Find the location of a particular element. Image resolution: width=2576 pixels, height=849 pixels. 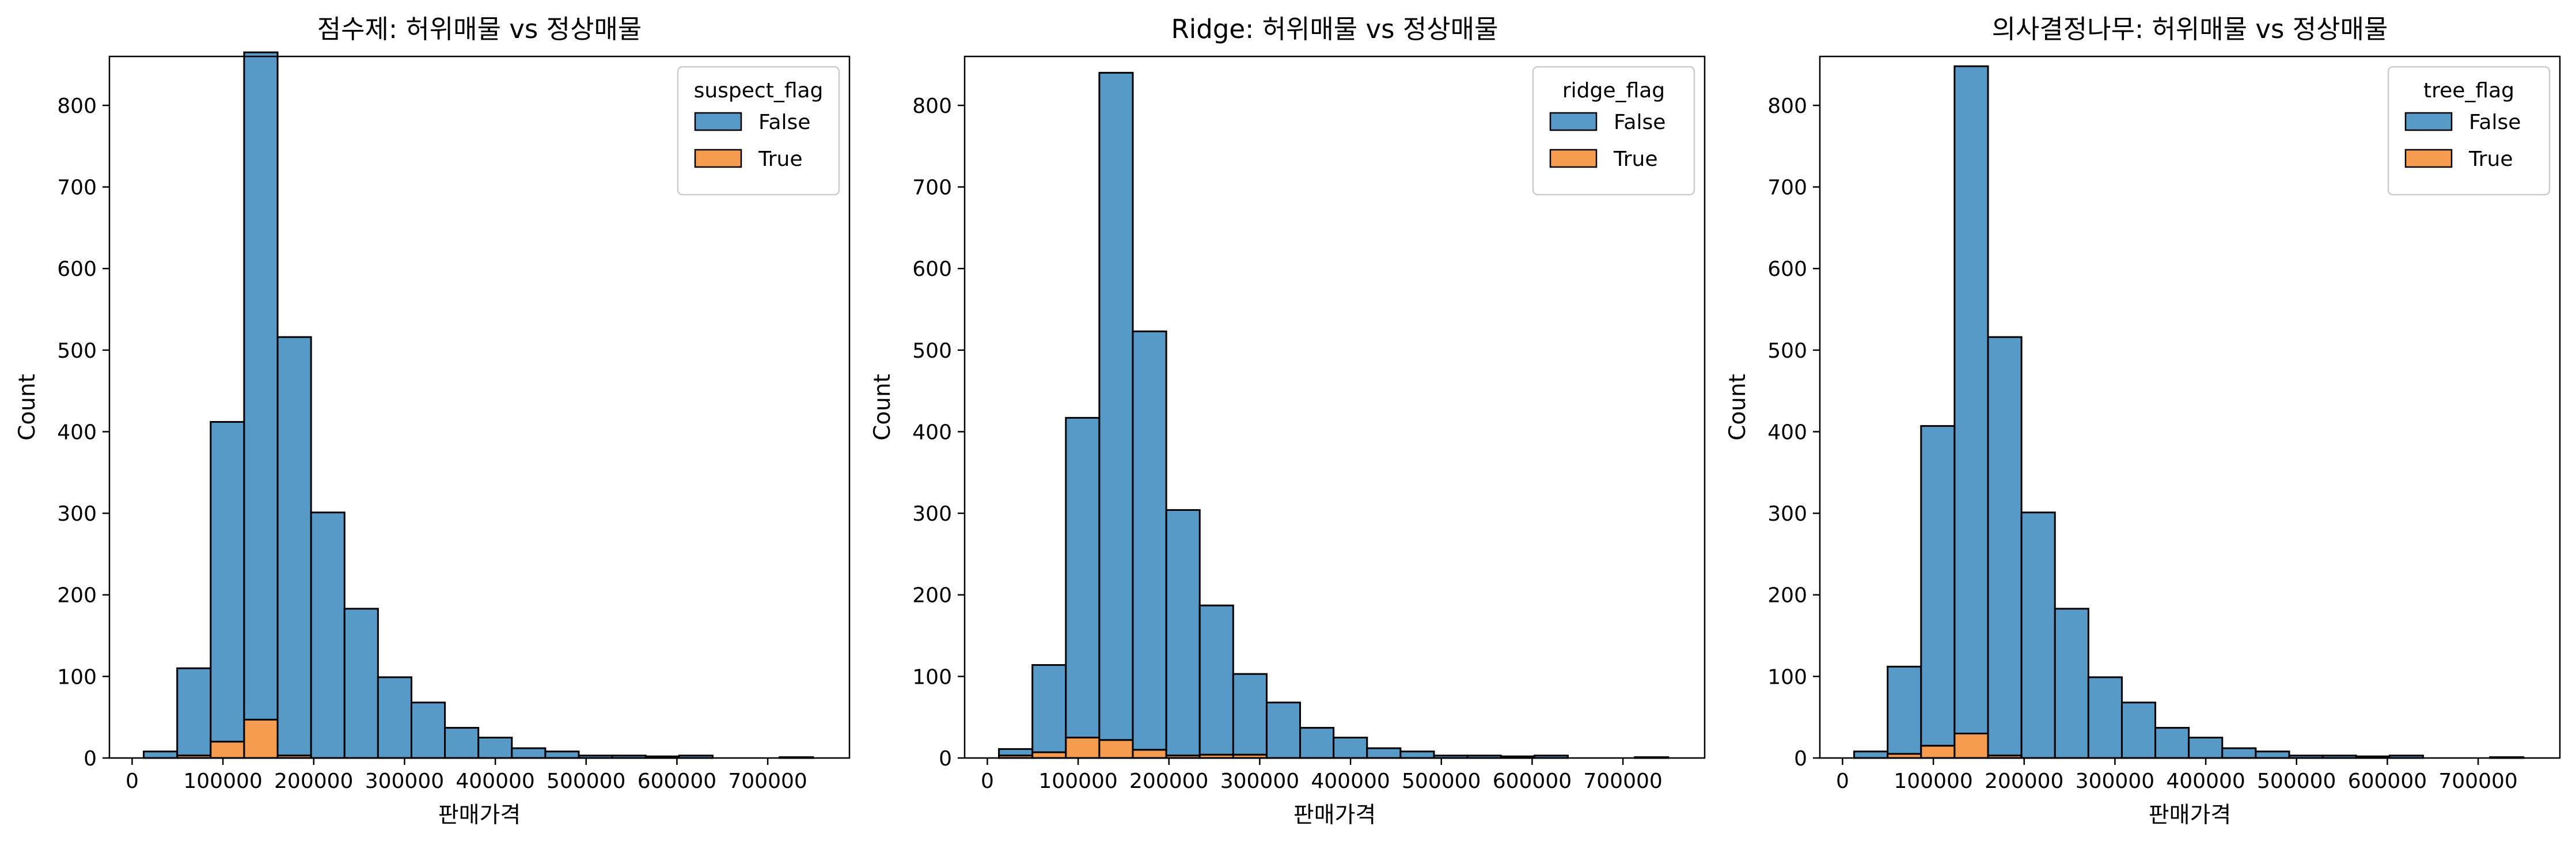

legend: suspect_flag False True is located at coordinates (758, 131).